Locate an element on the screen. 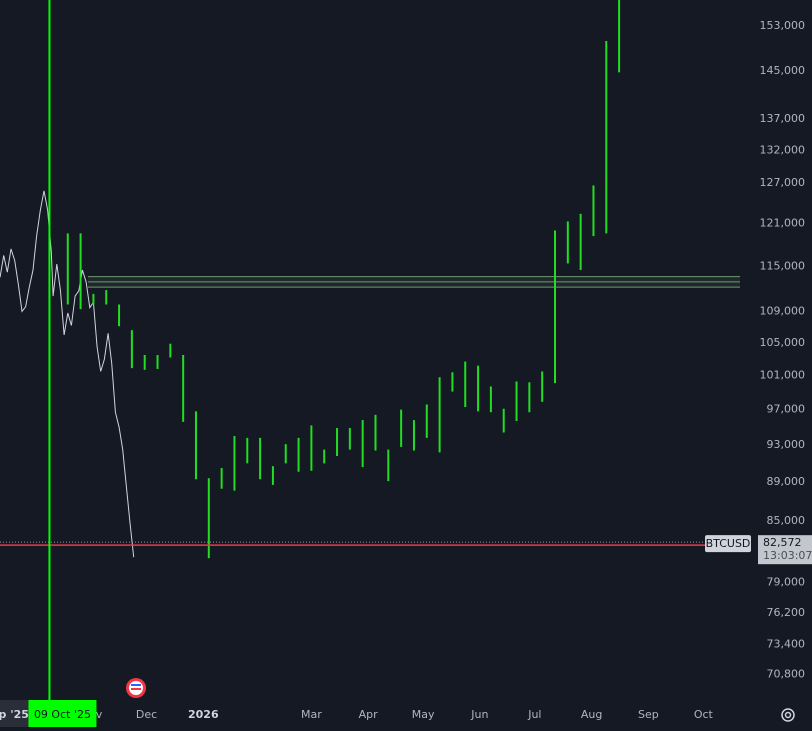 Image resolution: width=812 pixels, height=731 pixels. x-tick-label: Dec is located at coordinates (146, 714).